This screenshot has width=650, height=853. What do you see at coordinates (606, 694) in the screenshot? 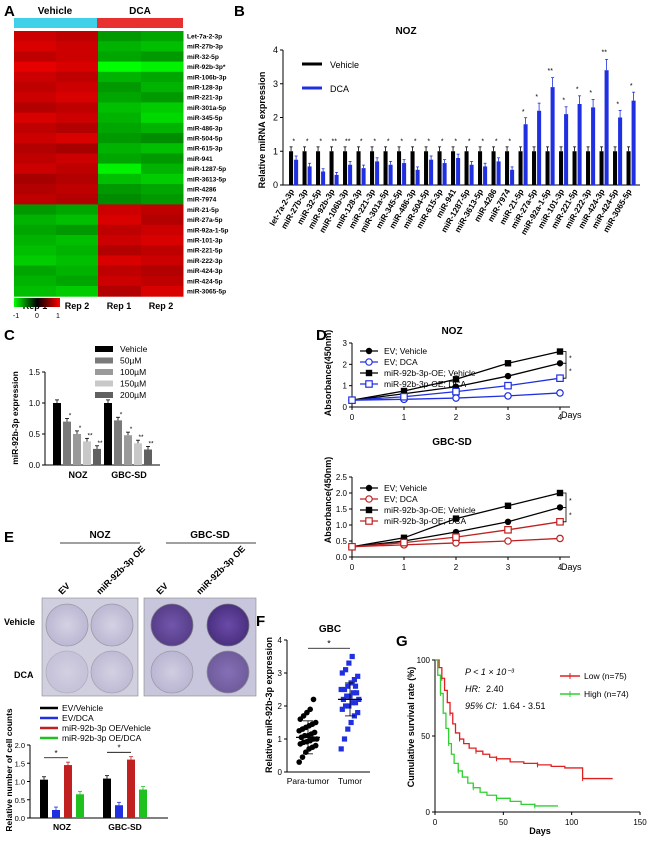
I see `legend-label: High (n=74)` at bounding box center [606, 694].